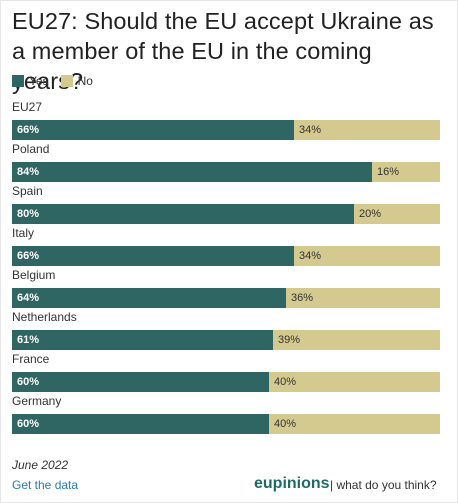 The width and height of the screenshot is (458, 503). Describe the element at coordinates (153, 256) in the screenshot. I see `bar-yes-italy` at that location.